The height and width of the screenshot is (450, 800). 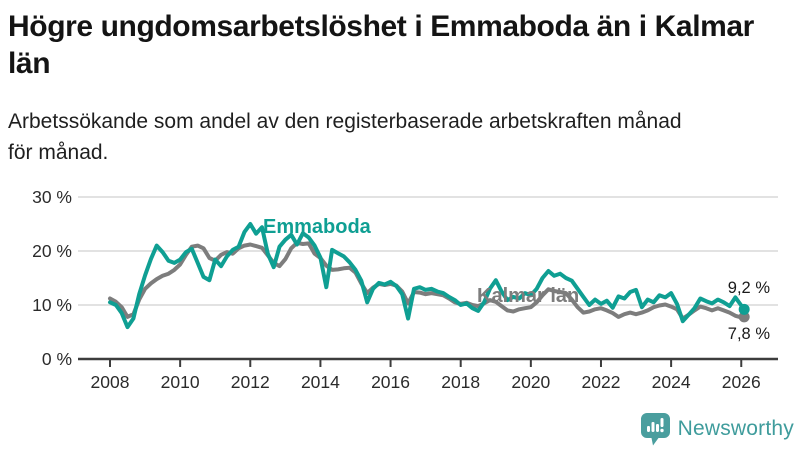 What do you see at coordinates (52, 305) in the screenshot?
I see `y-tick-label: 10 %` at bounding box center [52, 305].